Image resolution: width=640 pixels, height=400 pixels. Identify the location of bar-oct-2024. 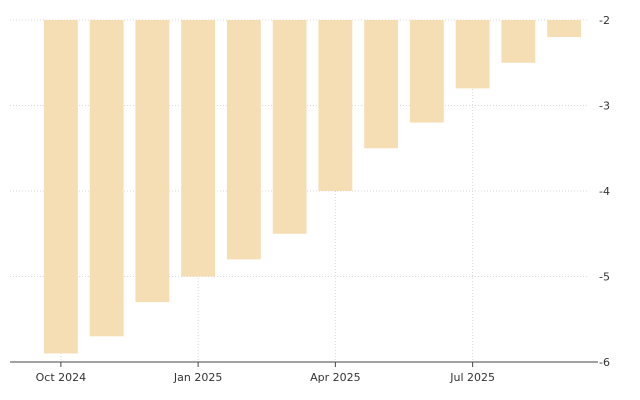
(106, 178).